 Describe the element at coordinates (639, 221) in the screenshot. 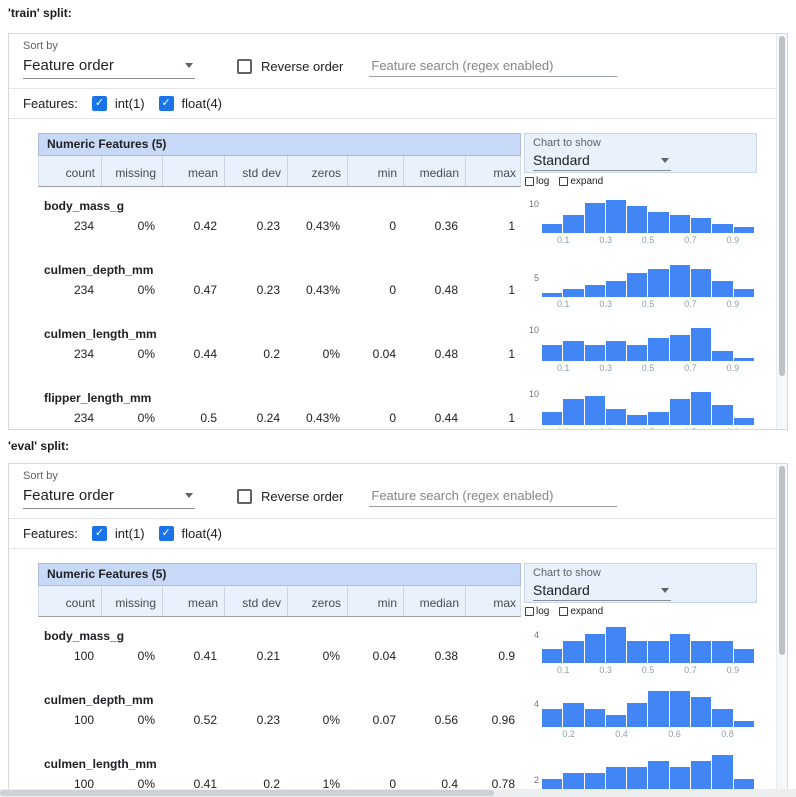

I see `histogram: 10 0.1 0.3 0.5 0.7 0.9` at that location.